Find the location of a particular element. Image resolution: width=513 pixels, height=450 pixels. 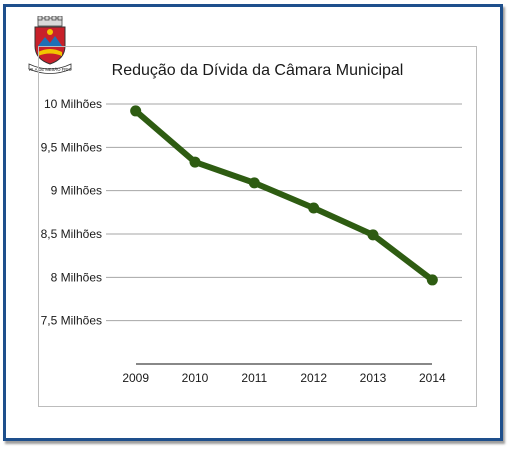

chart-title: Redução da Dívida da Câmara Municipal is located at coordinates (257, 70).